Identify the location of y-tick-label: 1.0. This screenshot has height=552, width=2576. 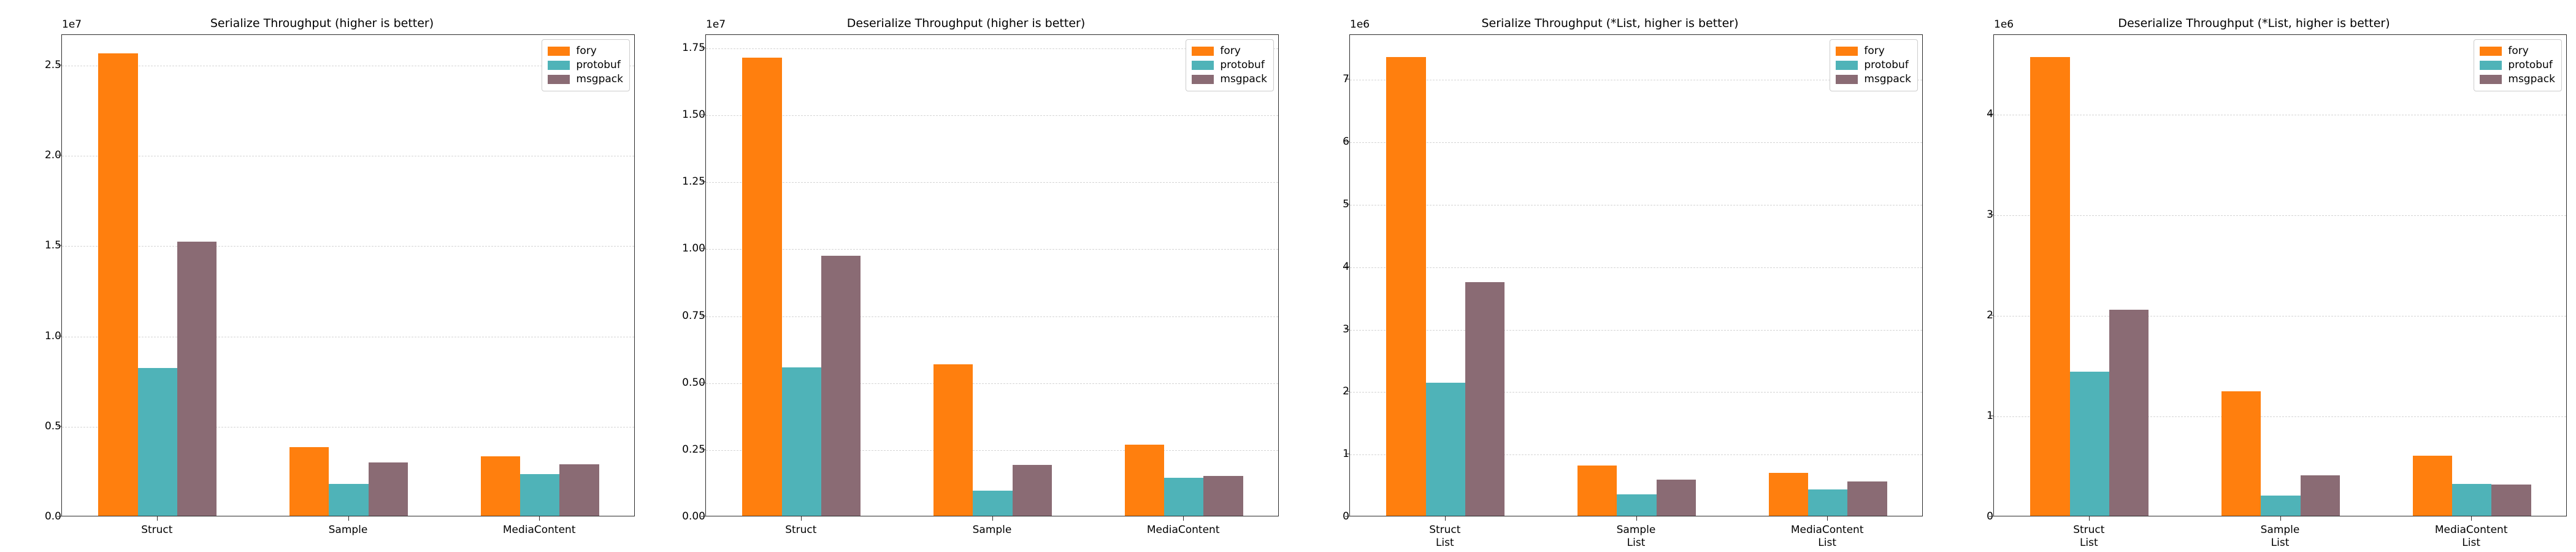
(52, 335).